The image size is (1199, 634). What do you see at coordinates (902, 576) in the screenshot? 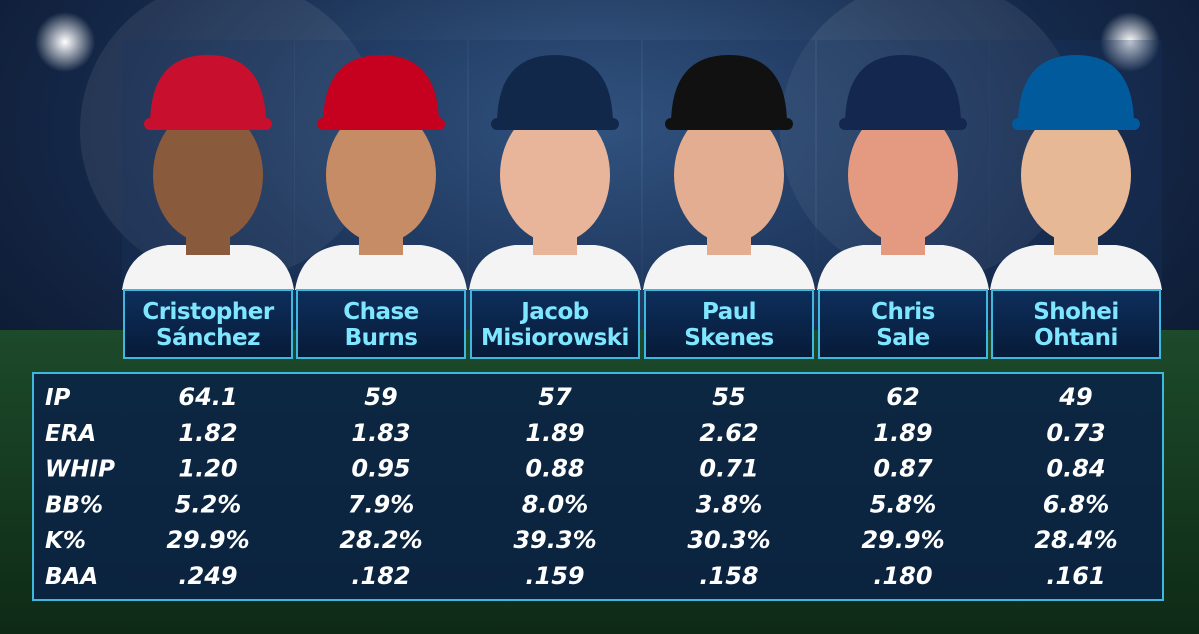
I see `stat-value: .180` at bounding box center [902, 576].